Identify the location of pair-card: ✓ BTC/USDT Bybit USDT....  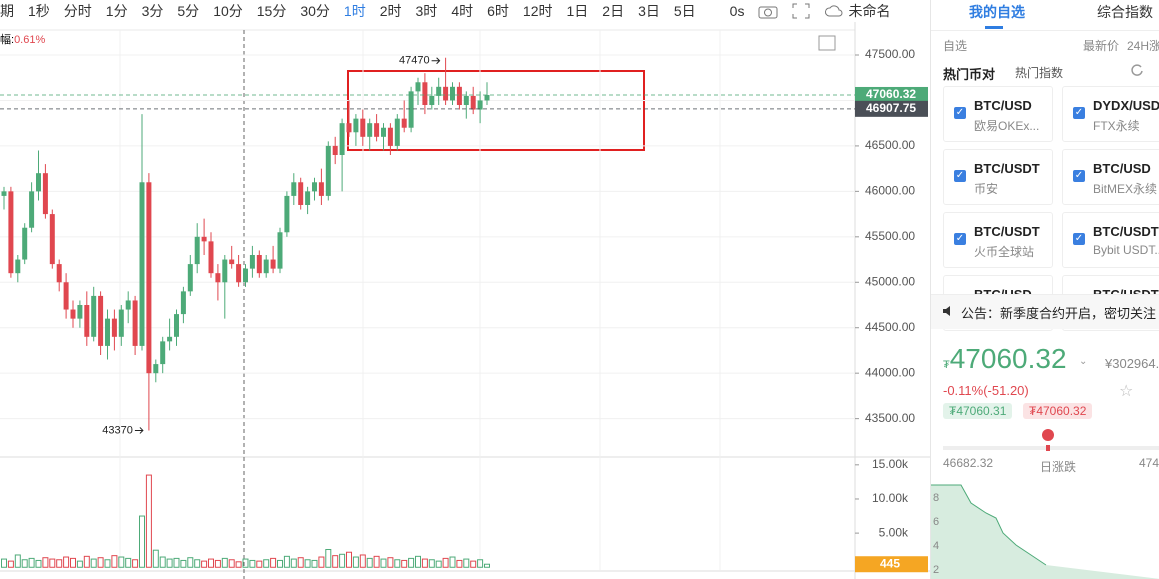
(1110, 240).